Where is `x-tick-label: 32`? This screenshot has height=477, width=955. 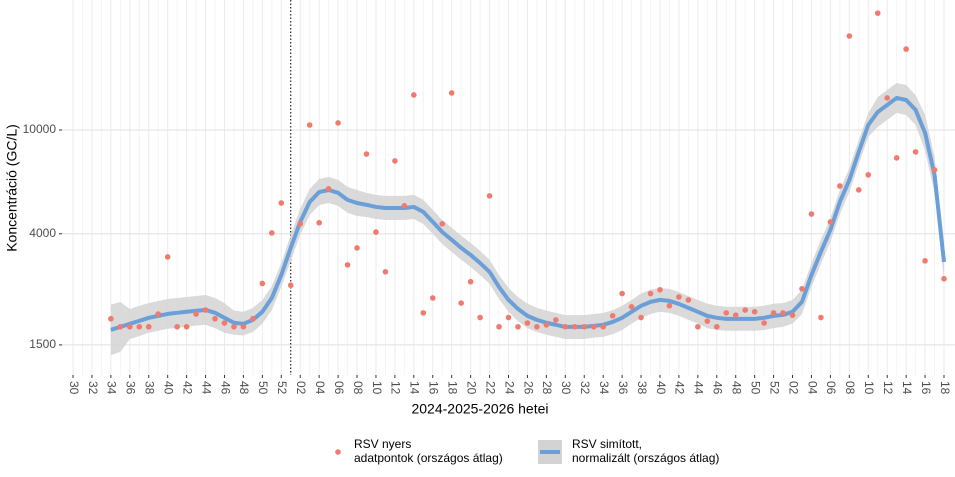
x-tick-label: 32 is located at coordinates (585, 388).